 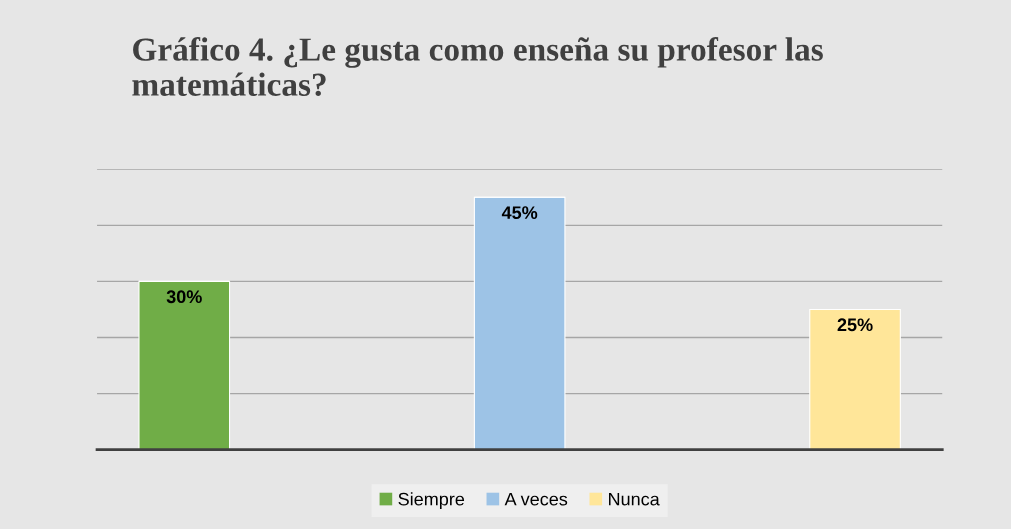 I want to click on data-label: 45%, so click(x=519, y=212).